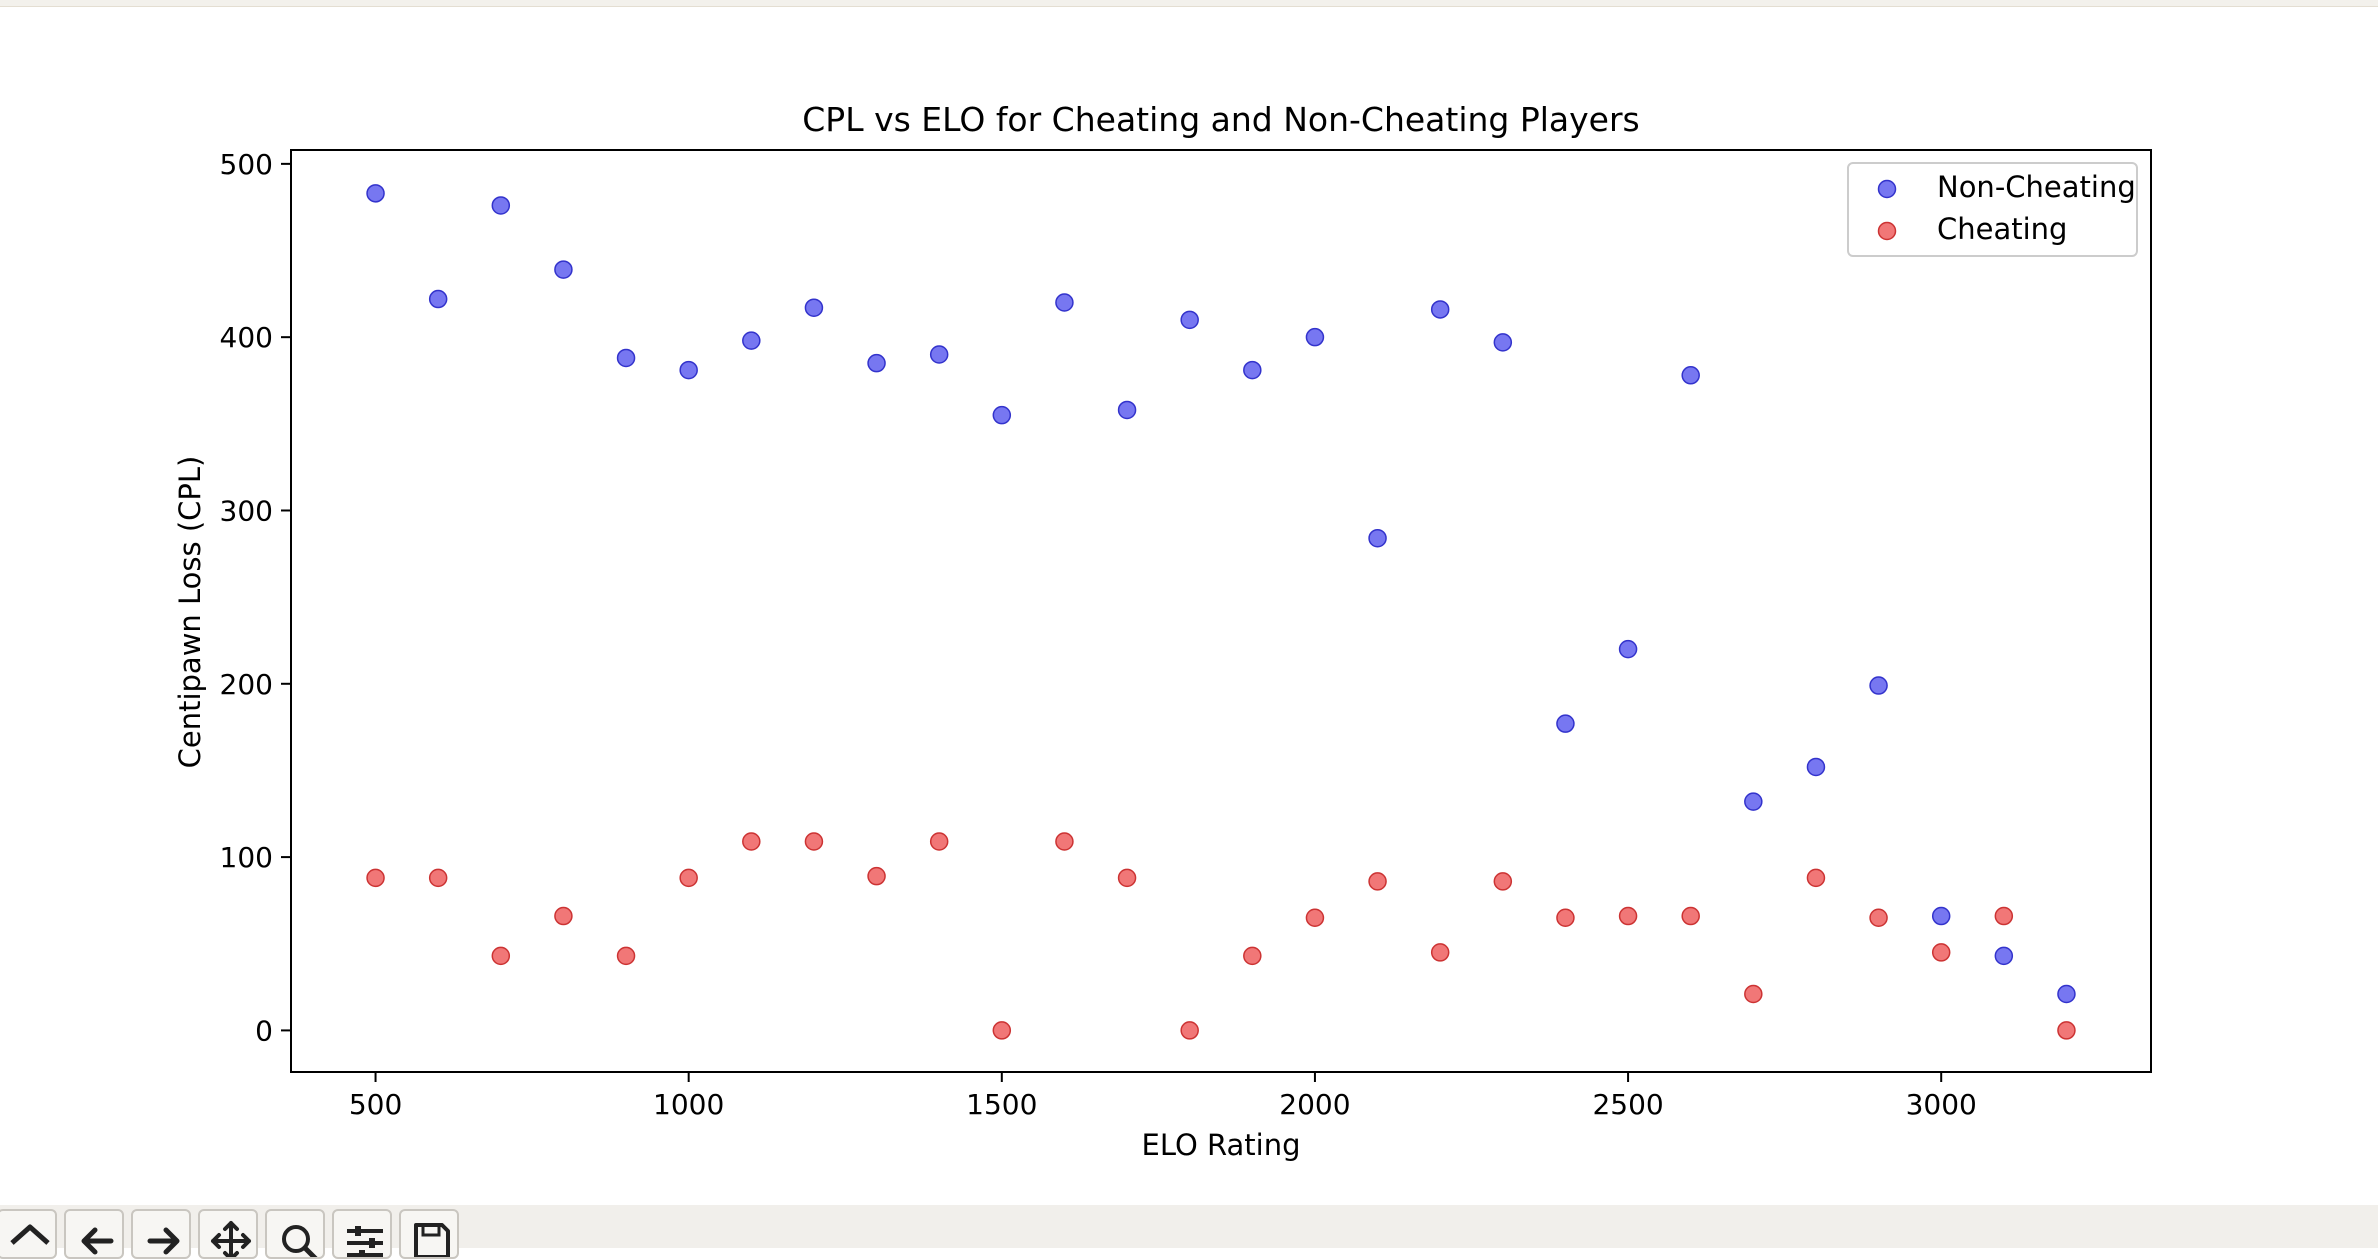  Describe the element at coordinates (264, 1030) in the screenshot. I see `y-tick-label: 0` at that location.